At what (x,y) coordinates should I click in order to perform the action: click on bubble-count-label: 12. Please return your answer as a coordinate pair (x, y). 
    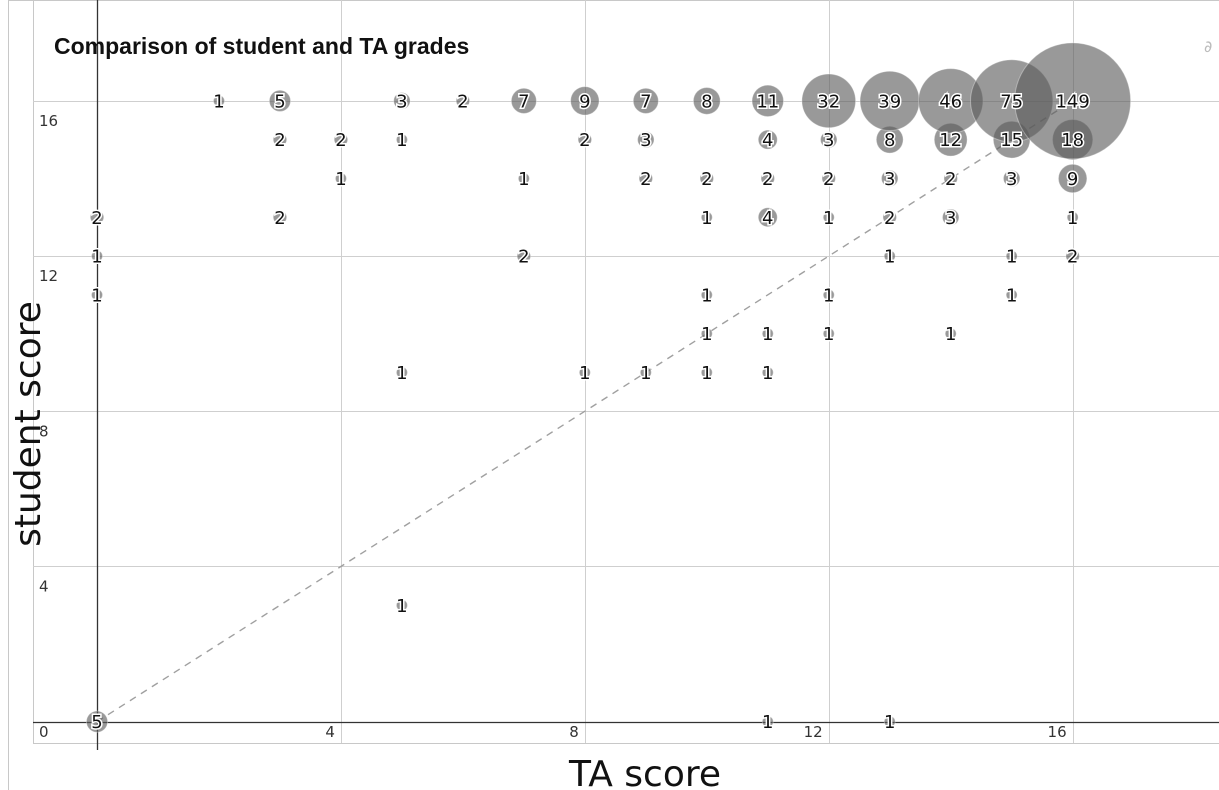
    Looking at the image, I should click on (950, 140).